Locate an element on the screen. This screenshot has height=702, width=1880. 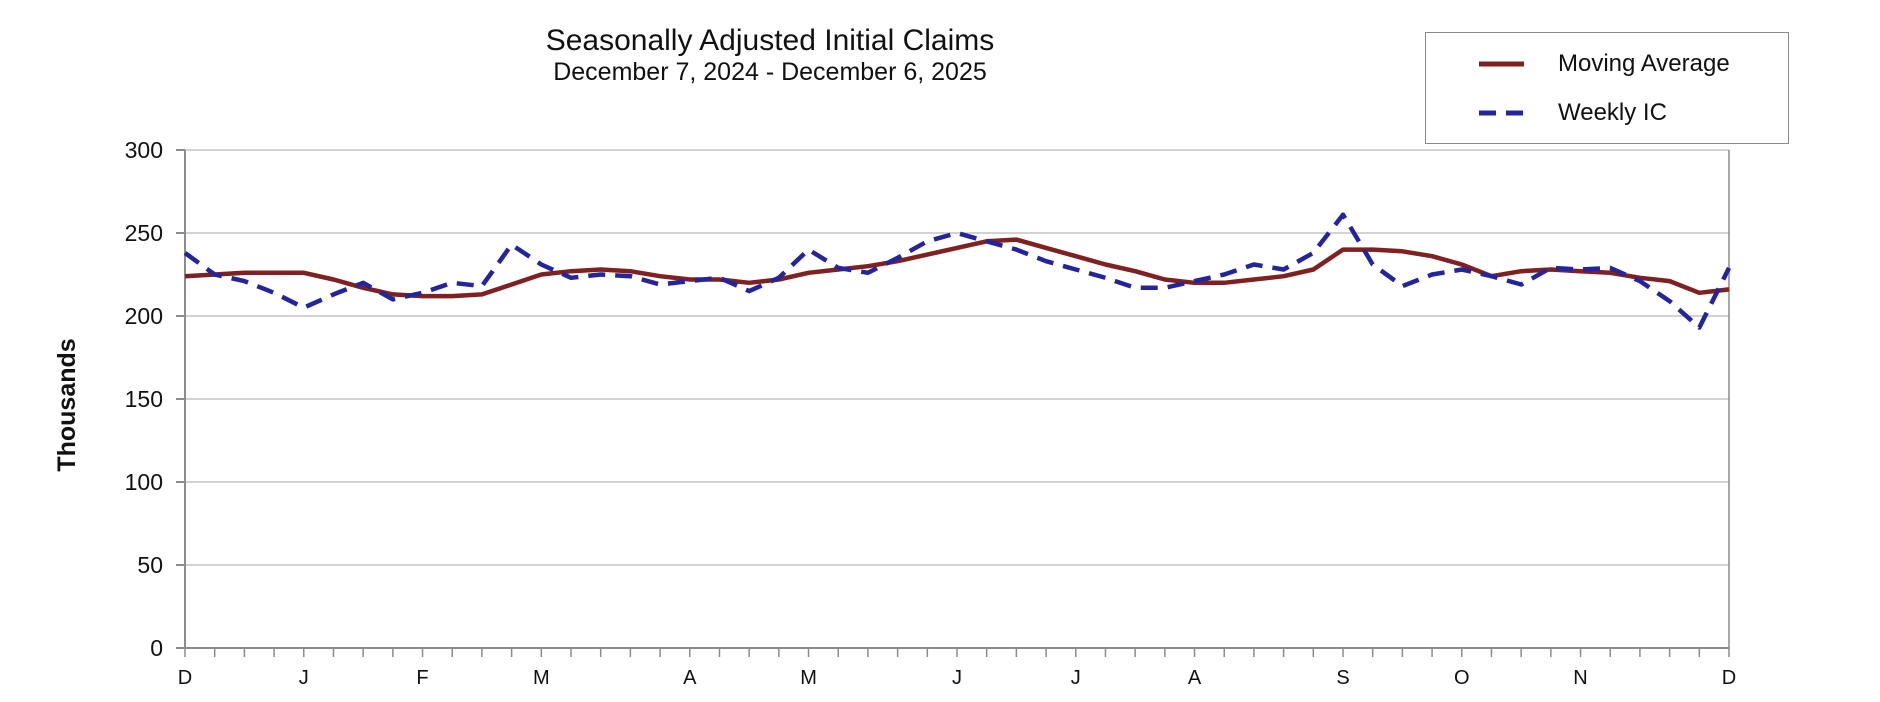
x-tick-label: O is located at coordinates (1462, 678).